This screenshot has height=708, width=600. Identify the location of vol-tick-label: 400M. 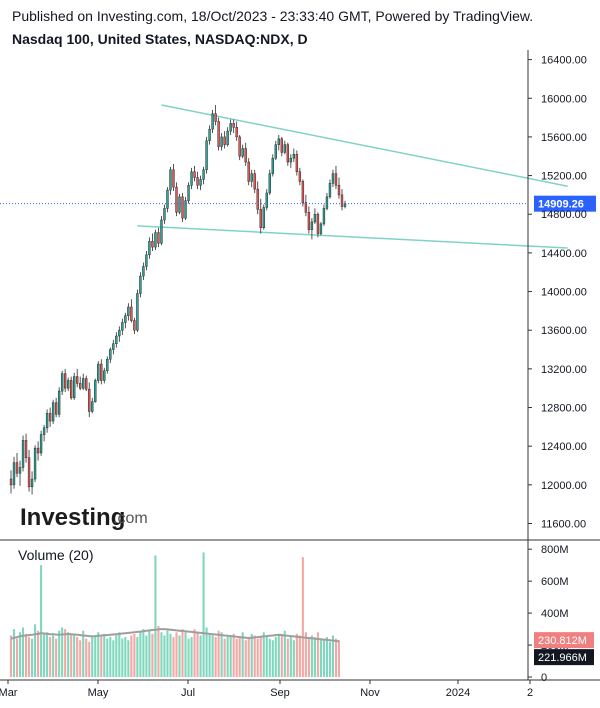
(555, 614).